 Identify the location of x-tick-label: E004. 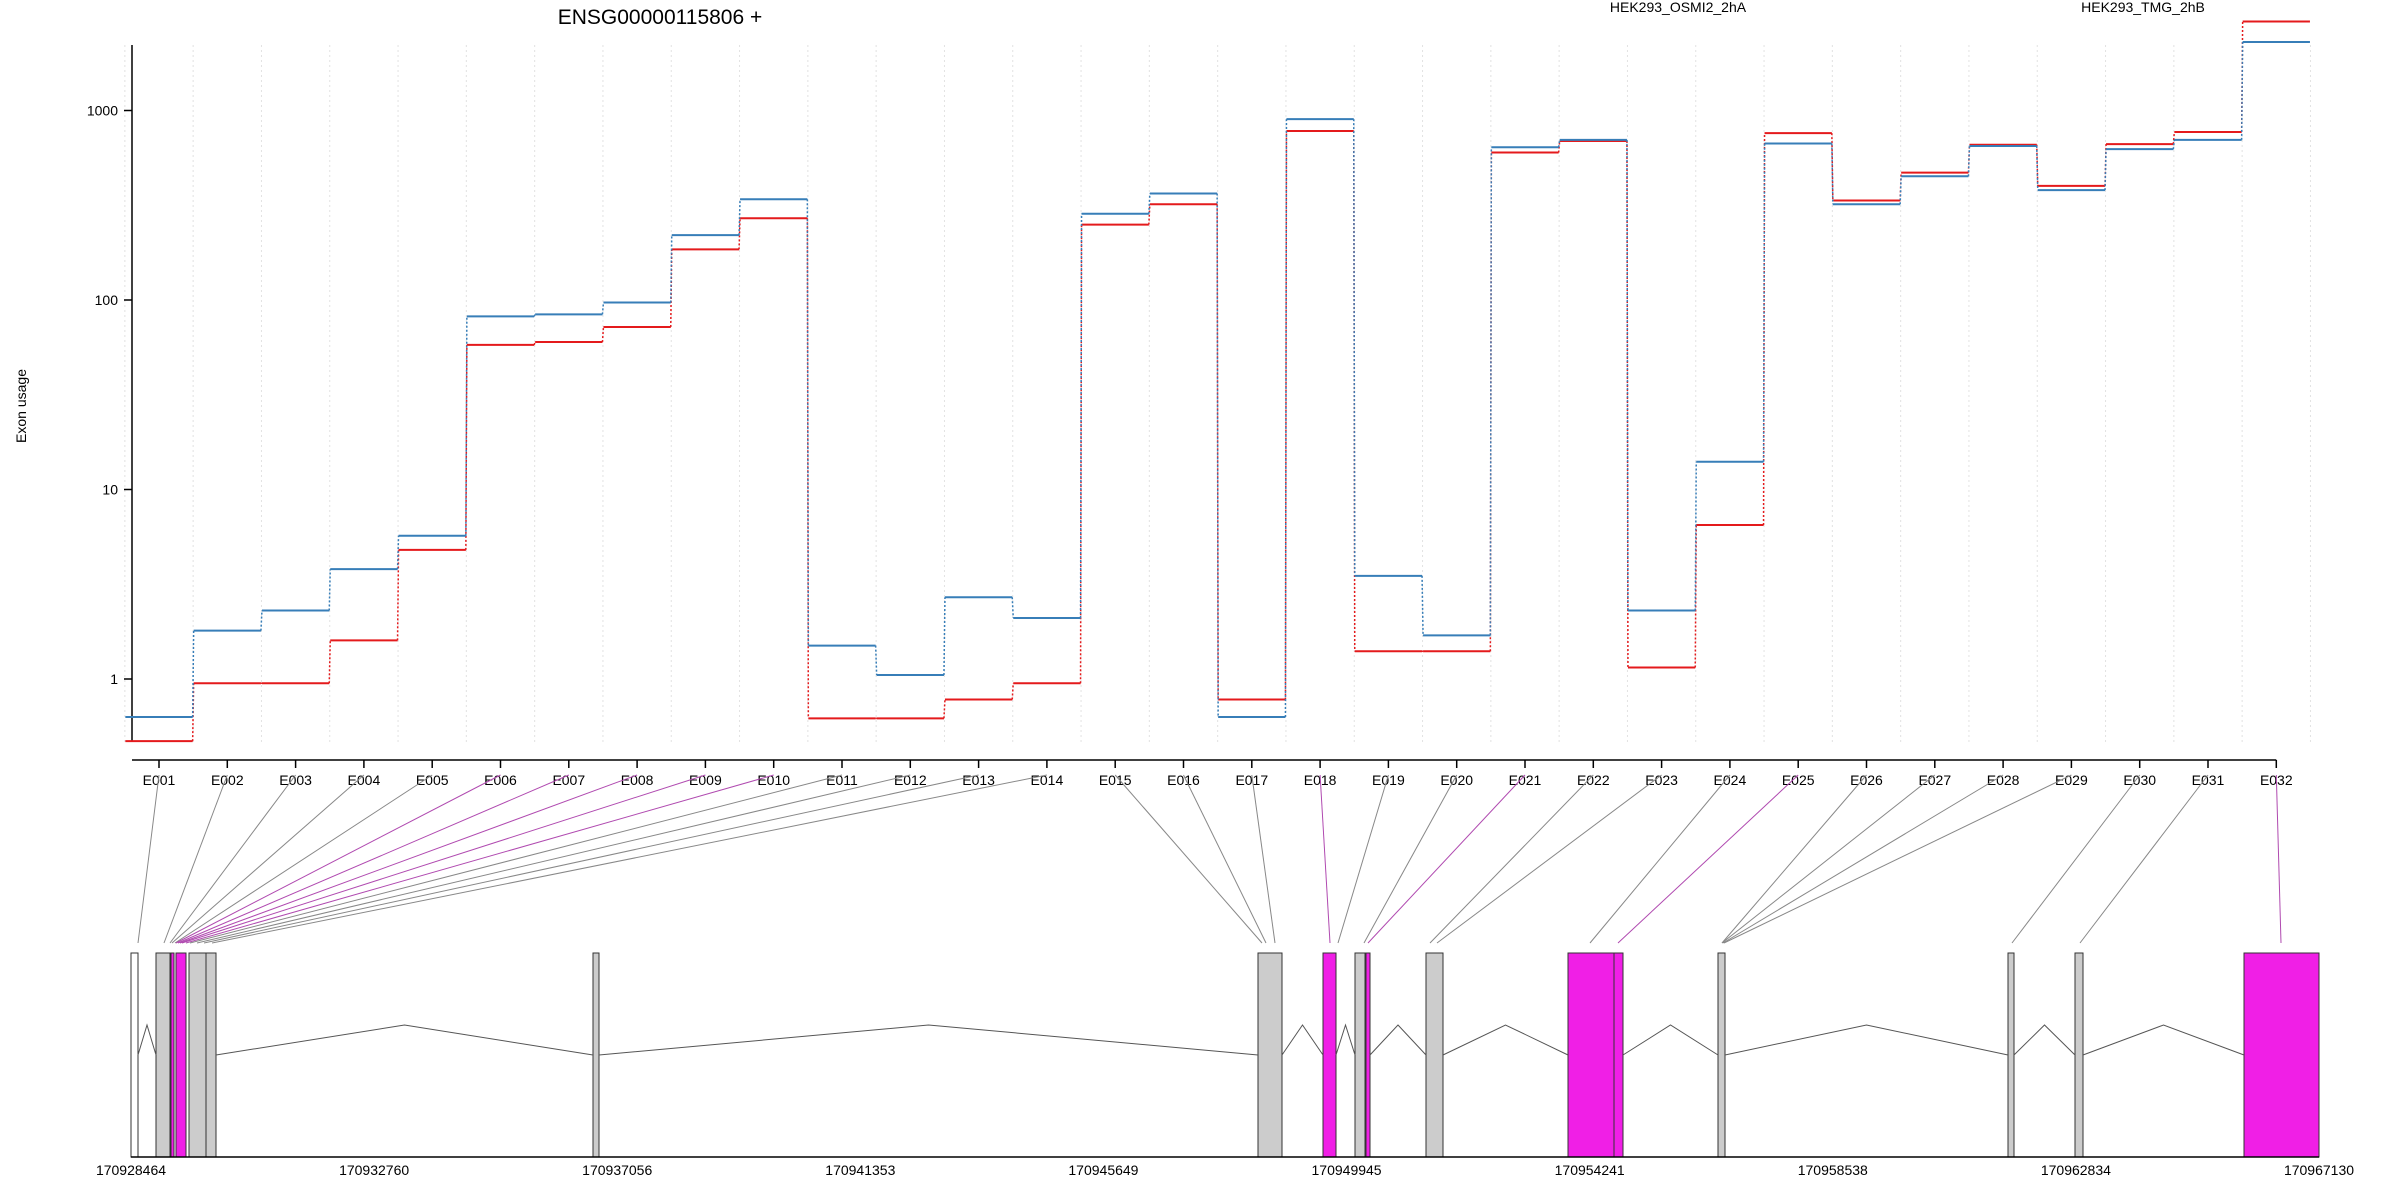
(364, 780).